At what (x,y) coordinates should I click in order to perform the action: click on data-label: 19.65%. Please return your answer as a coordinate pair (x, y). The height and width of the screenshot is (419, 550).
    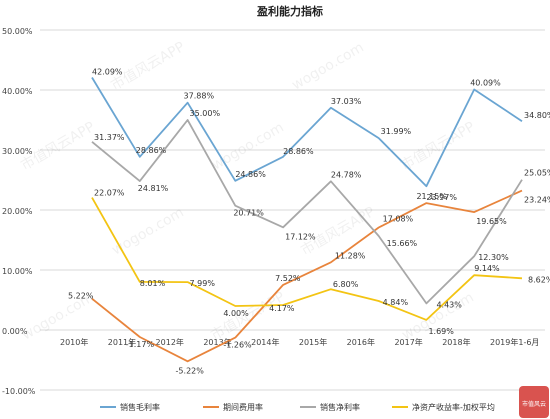
    Looking at the image, I should click on (491, 221).